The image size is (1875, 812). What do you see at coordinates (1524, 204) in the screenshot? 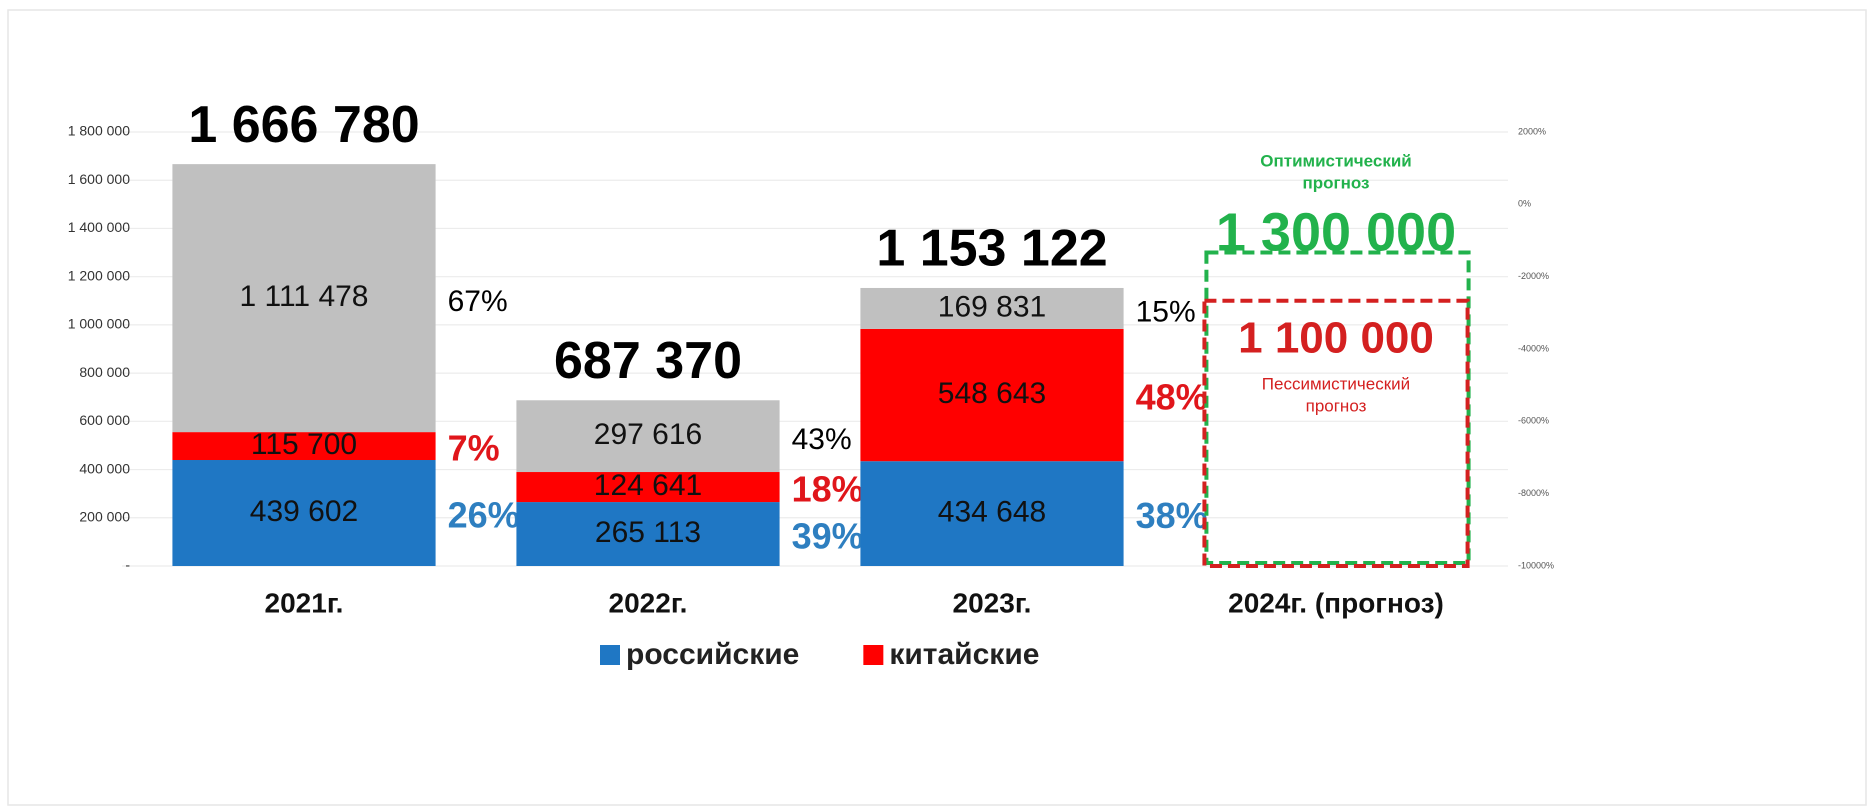
I see `y2-tick-label: 0%` at bounding box center [1524, 204].